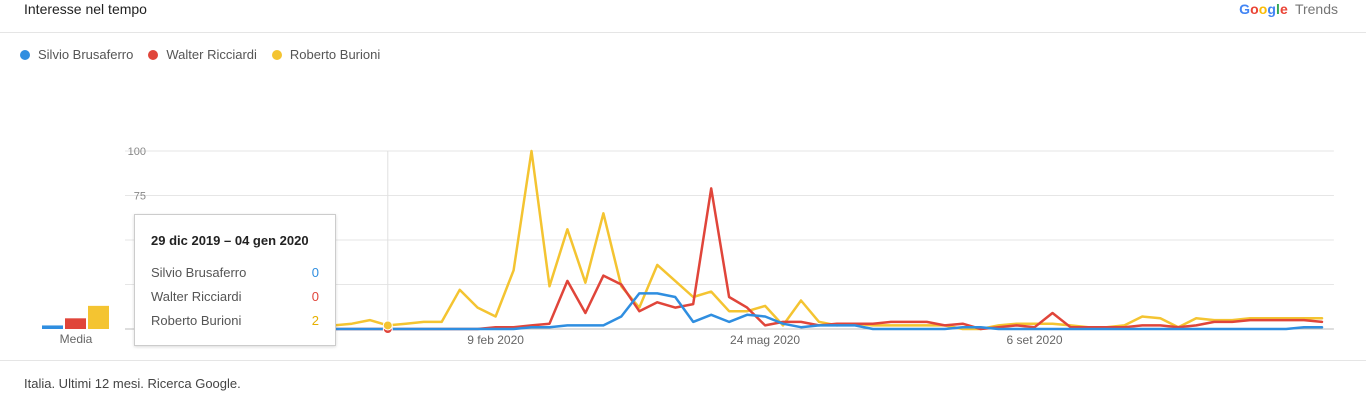 The height and width of the screenshot is (402, 1366). I want to click on legend-item-burioni: Roberto Burioni, so click(326, 54).